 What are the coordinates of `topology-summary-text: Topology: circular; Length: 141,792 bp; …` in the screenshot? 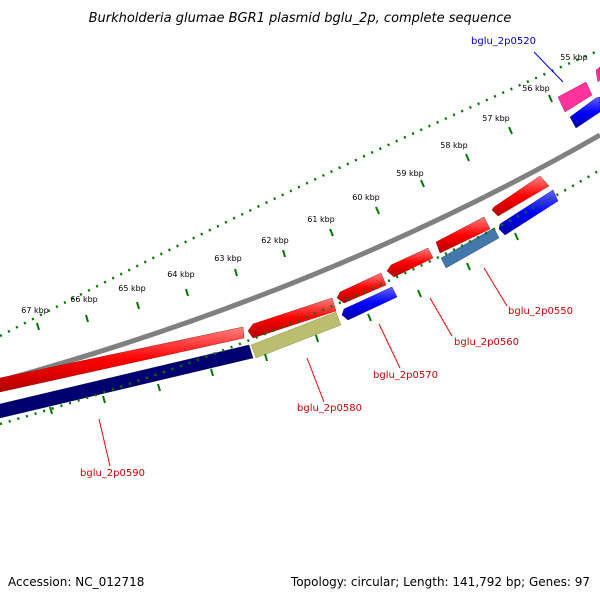 It's located at (440, 582).